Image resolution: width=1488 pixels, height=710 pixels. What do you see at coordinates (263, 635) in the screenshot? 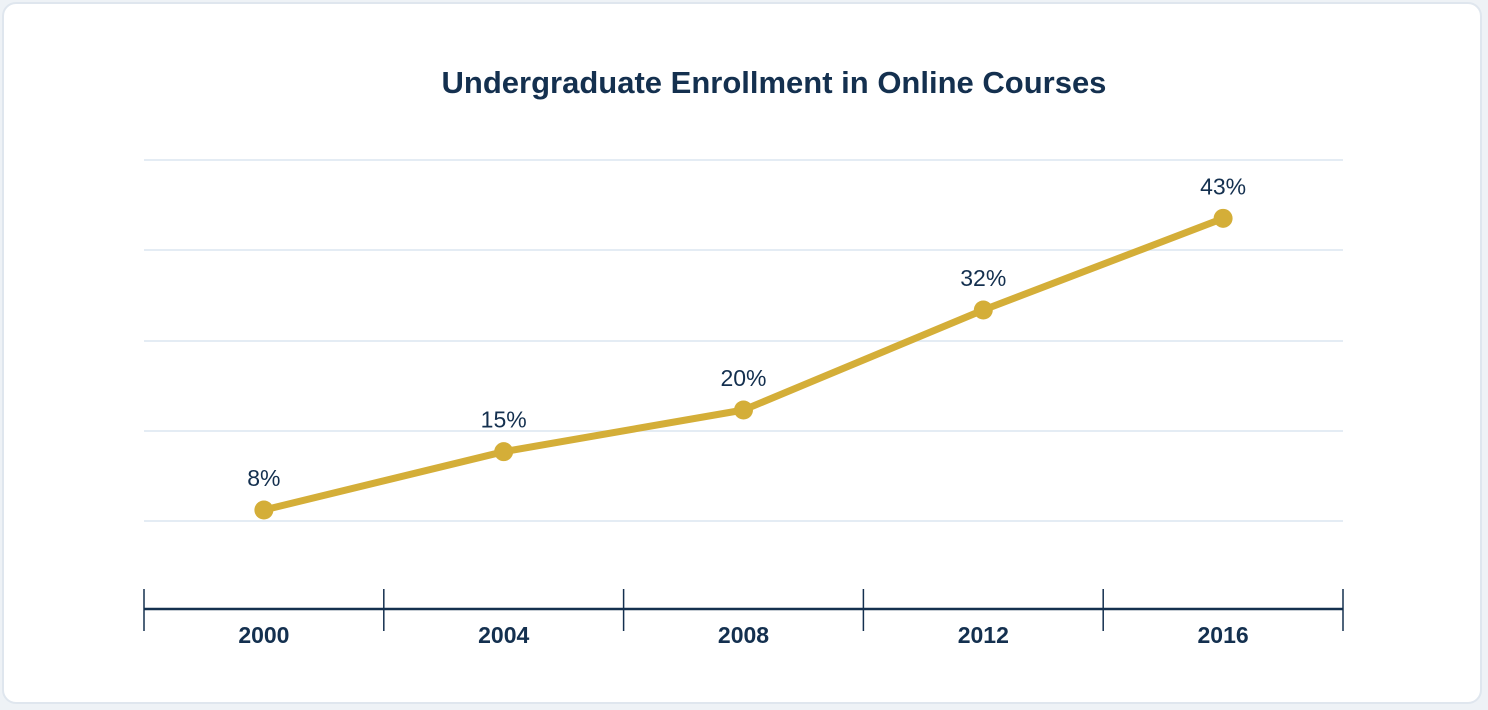
I see `x-tick-label: 2000` at bounding box center [263, 635].